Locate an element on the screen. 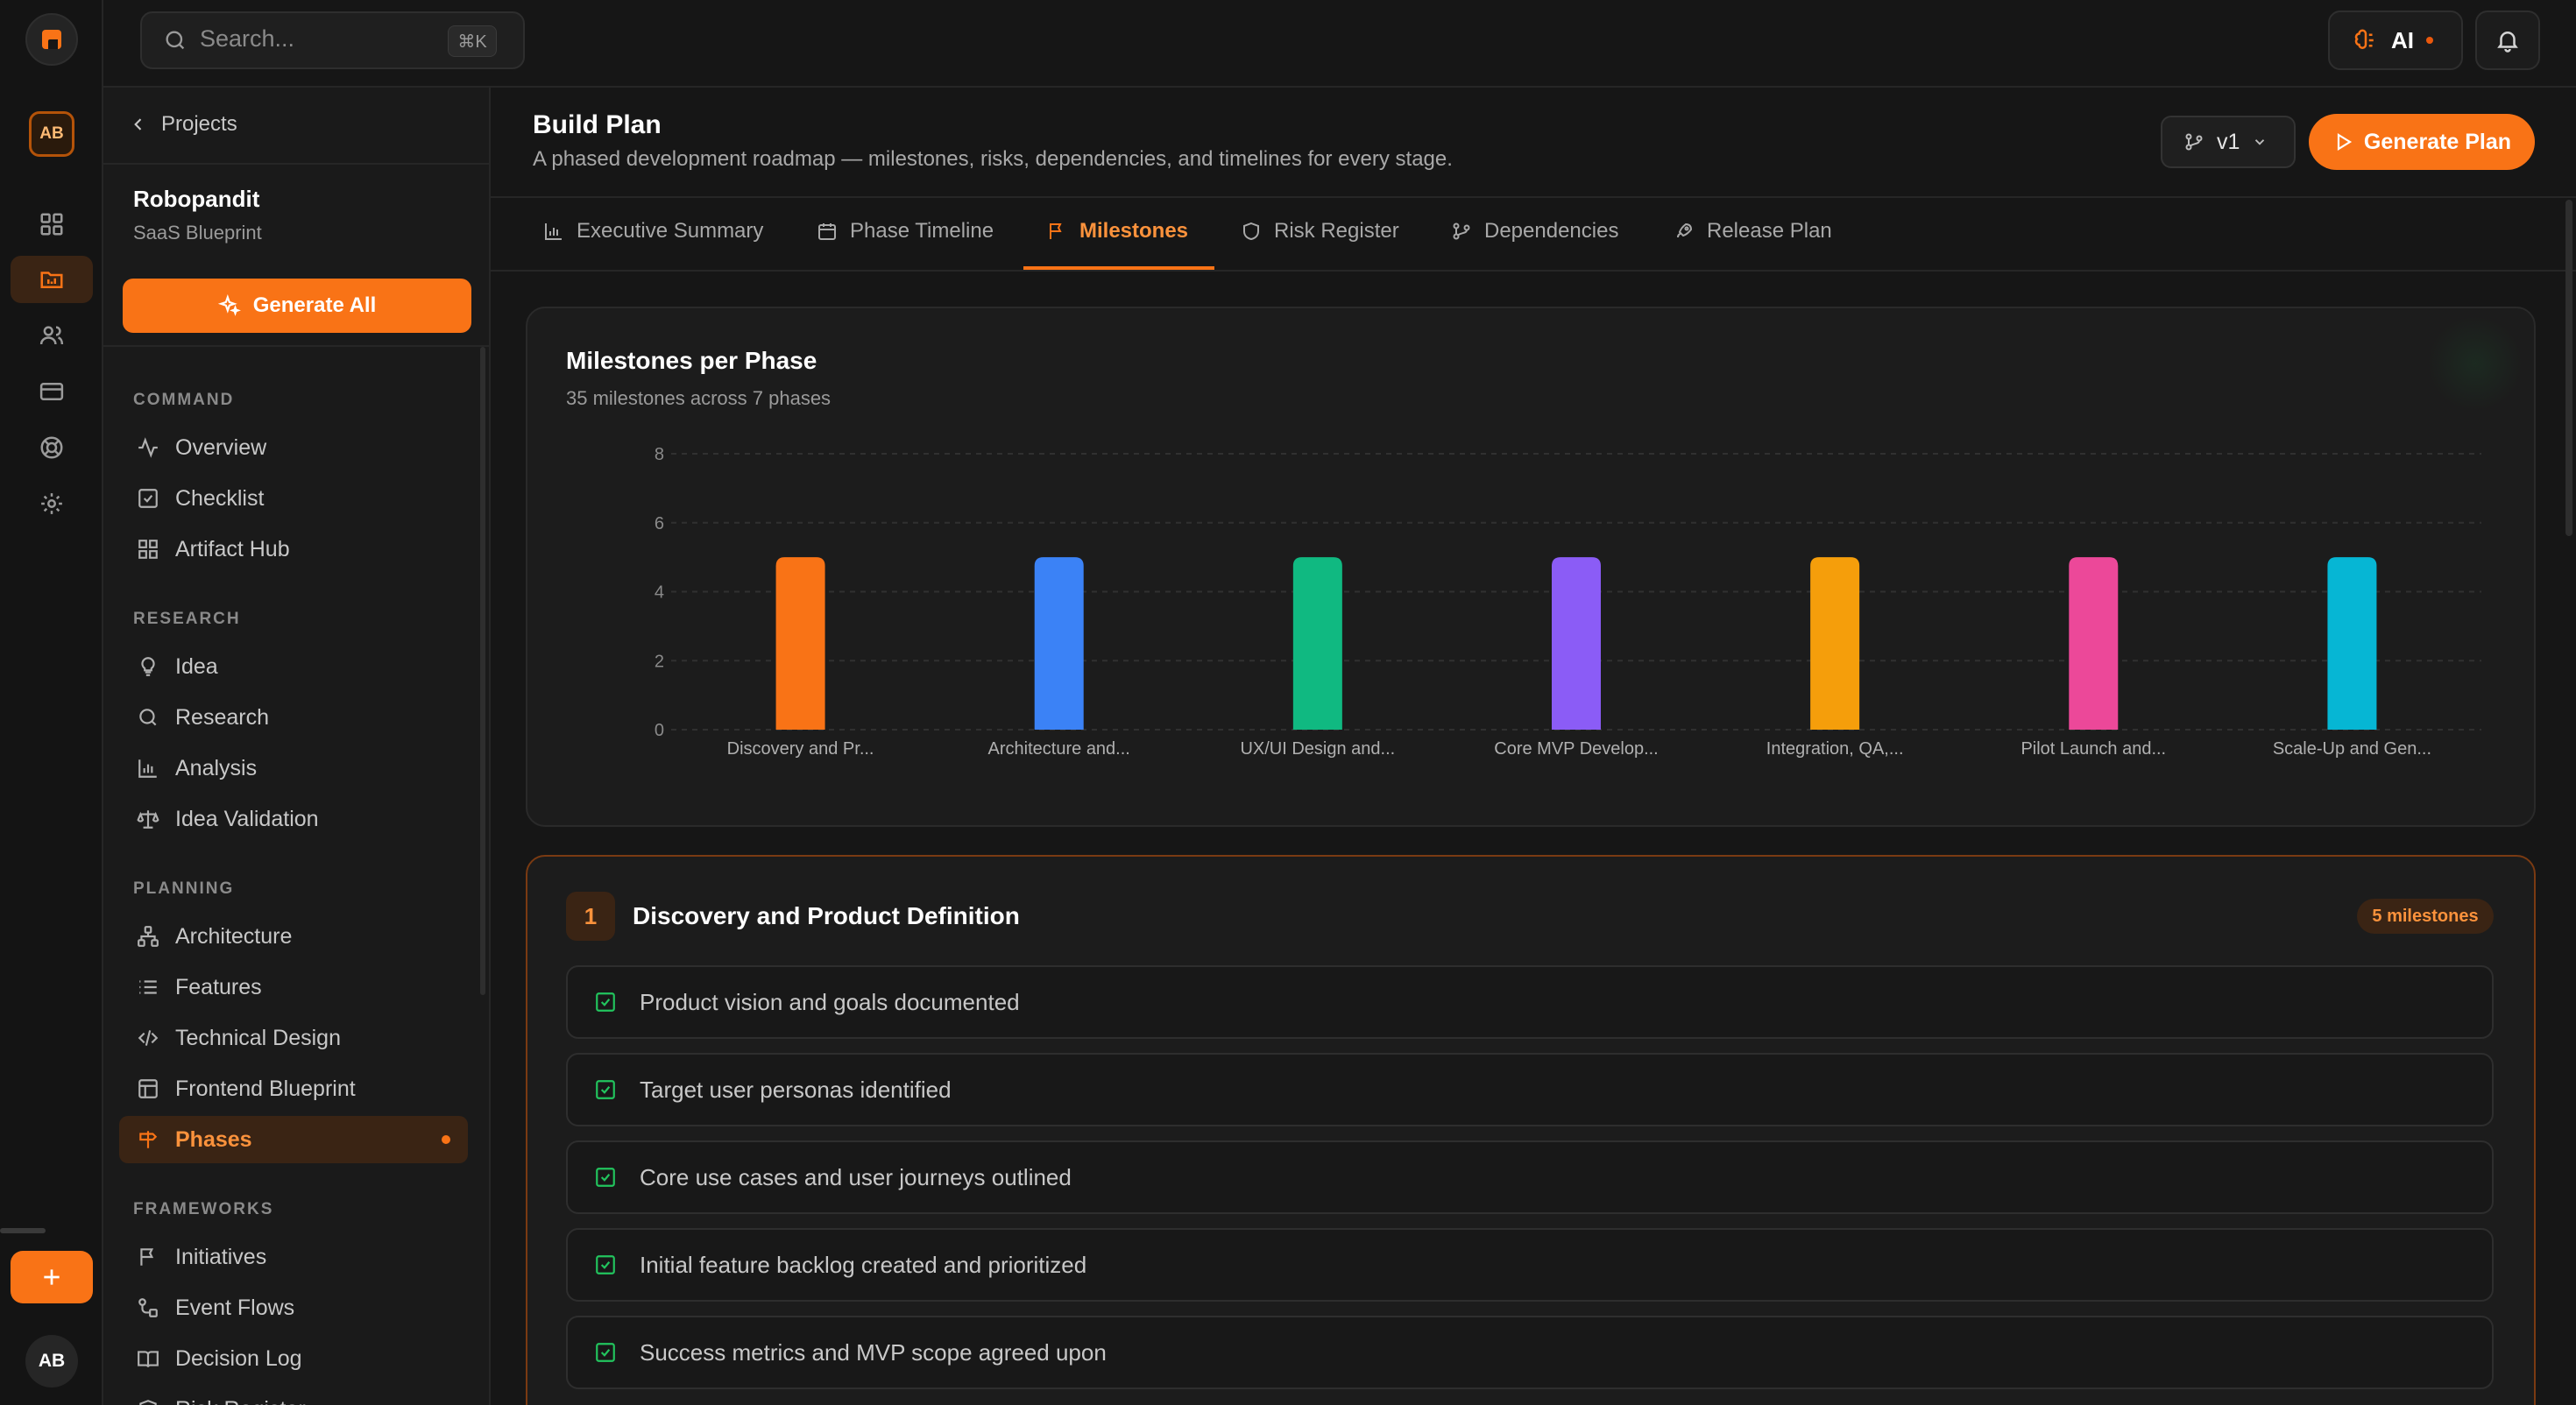 The height and width of the screenshot is (1405, 2576). tab-label: Phase Timeline is located at coordinates (922, 231).